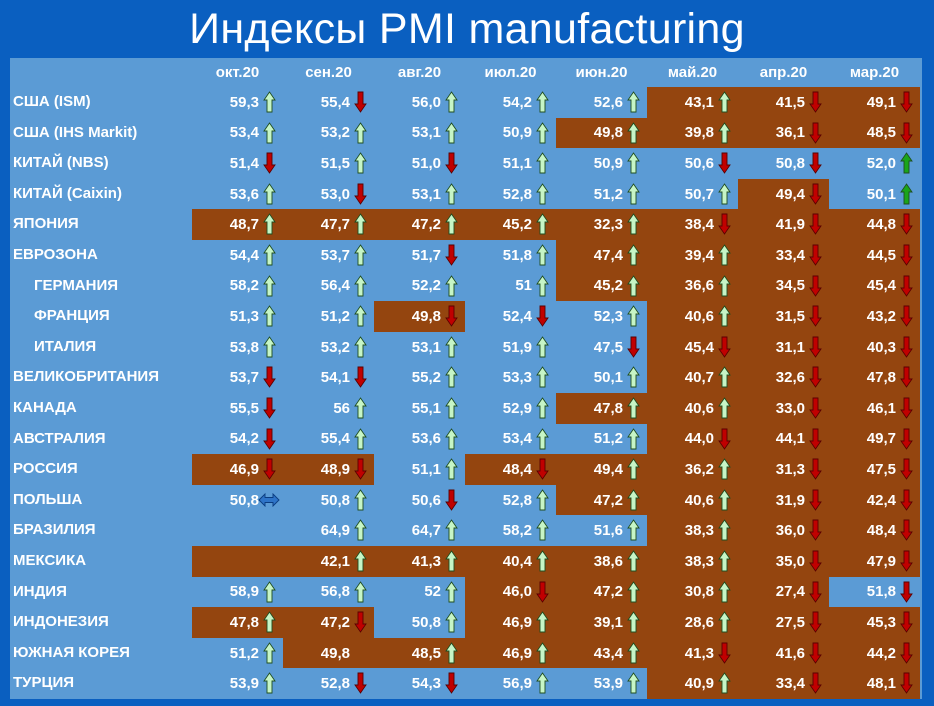  Describe the element at coordinates (419, 255) in the screenshot. I see `table-cell: 51,7` at that location.